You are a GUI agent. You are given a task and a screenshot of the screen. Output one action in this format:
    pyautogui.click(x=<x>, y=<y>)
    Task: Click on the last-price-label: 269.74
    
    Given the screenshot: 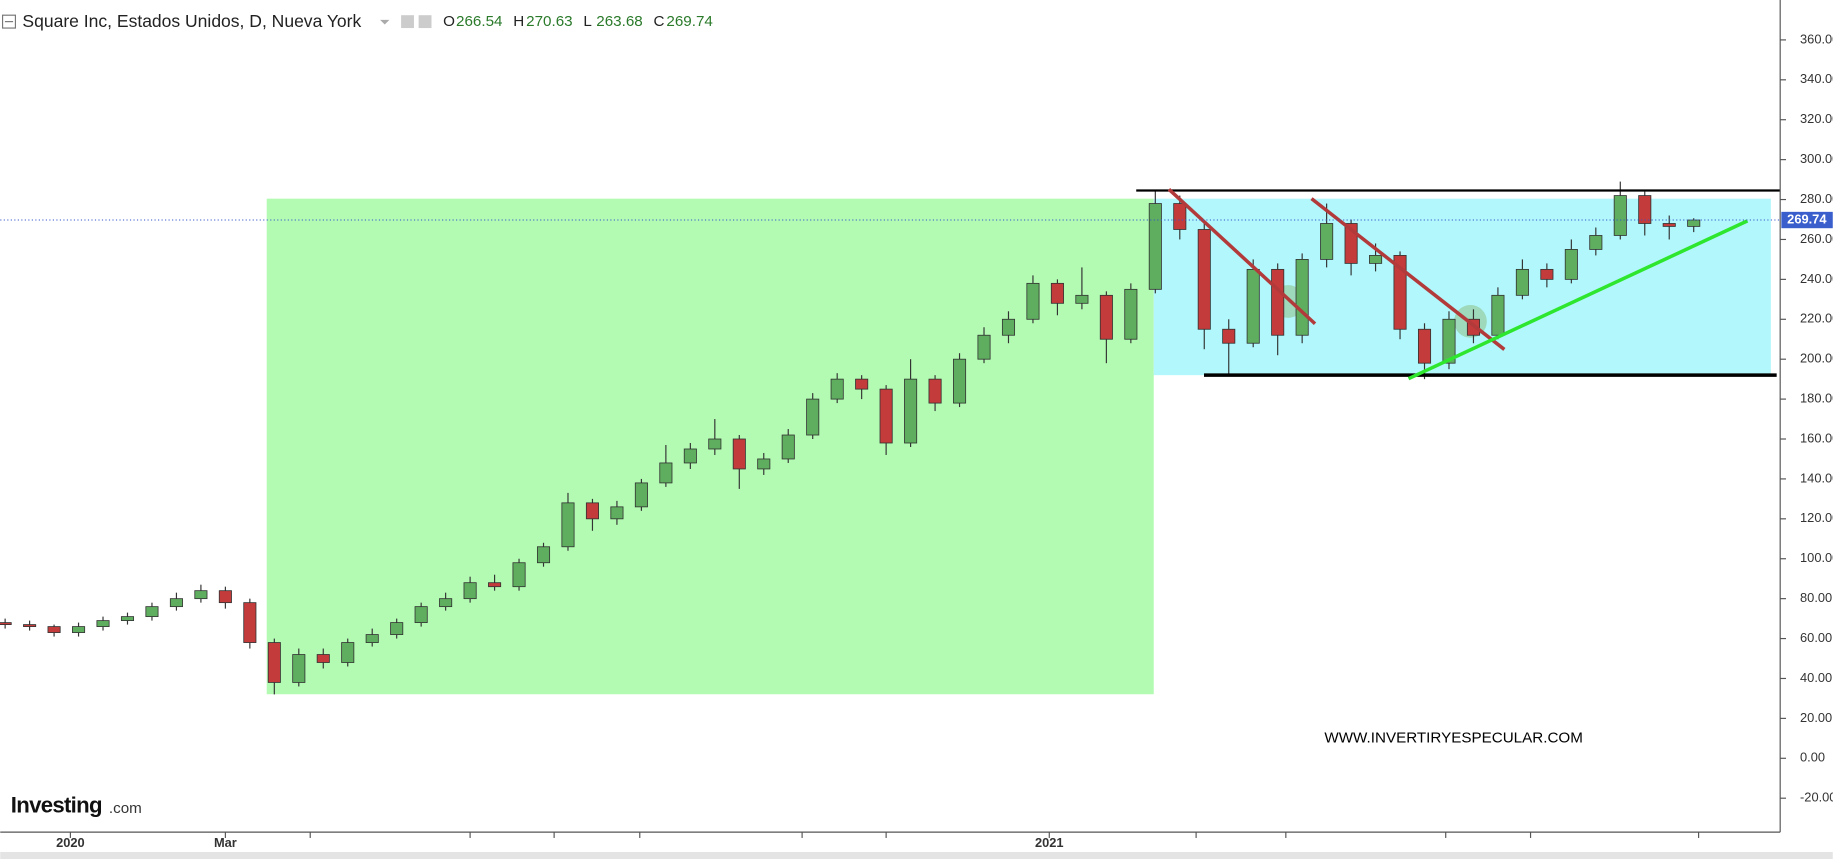 What is the action you would take?
    pyautogui.click(x=1807, y=218)
    